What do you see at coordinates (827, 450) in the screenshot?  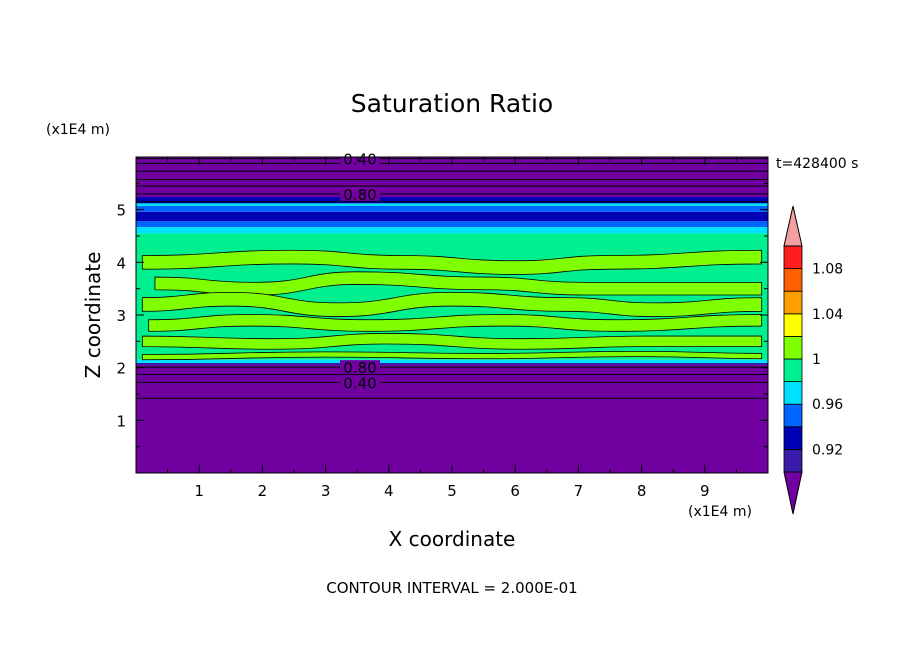 I see `colorbar-label: 0.92` at bounding box center [827, 450].